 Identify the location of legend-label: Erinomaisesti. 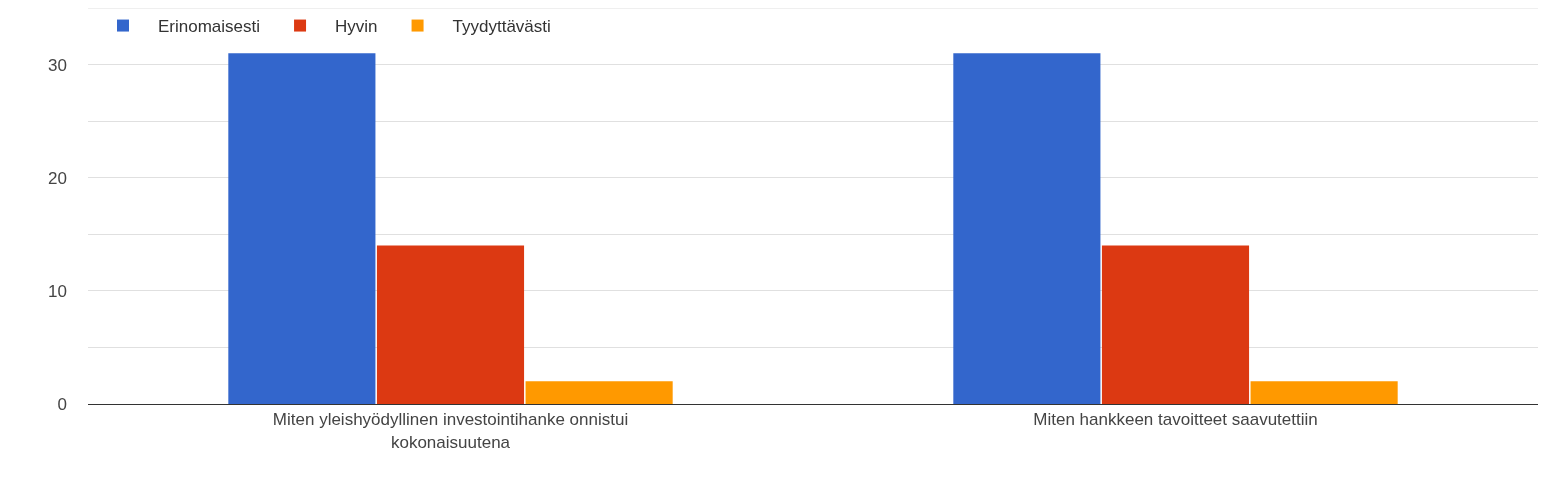
(209, 27).